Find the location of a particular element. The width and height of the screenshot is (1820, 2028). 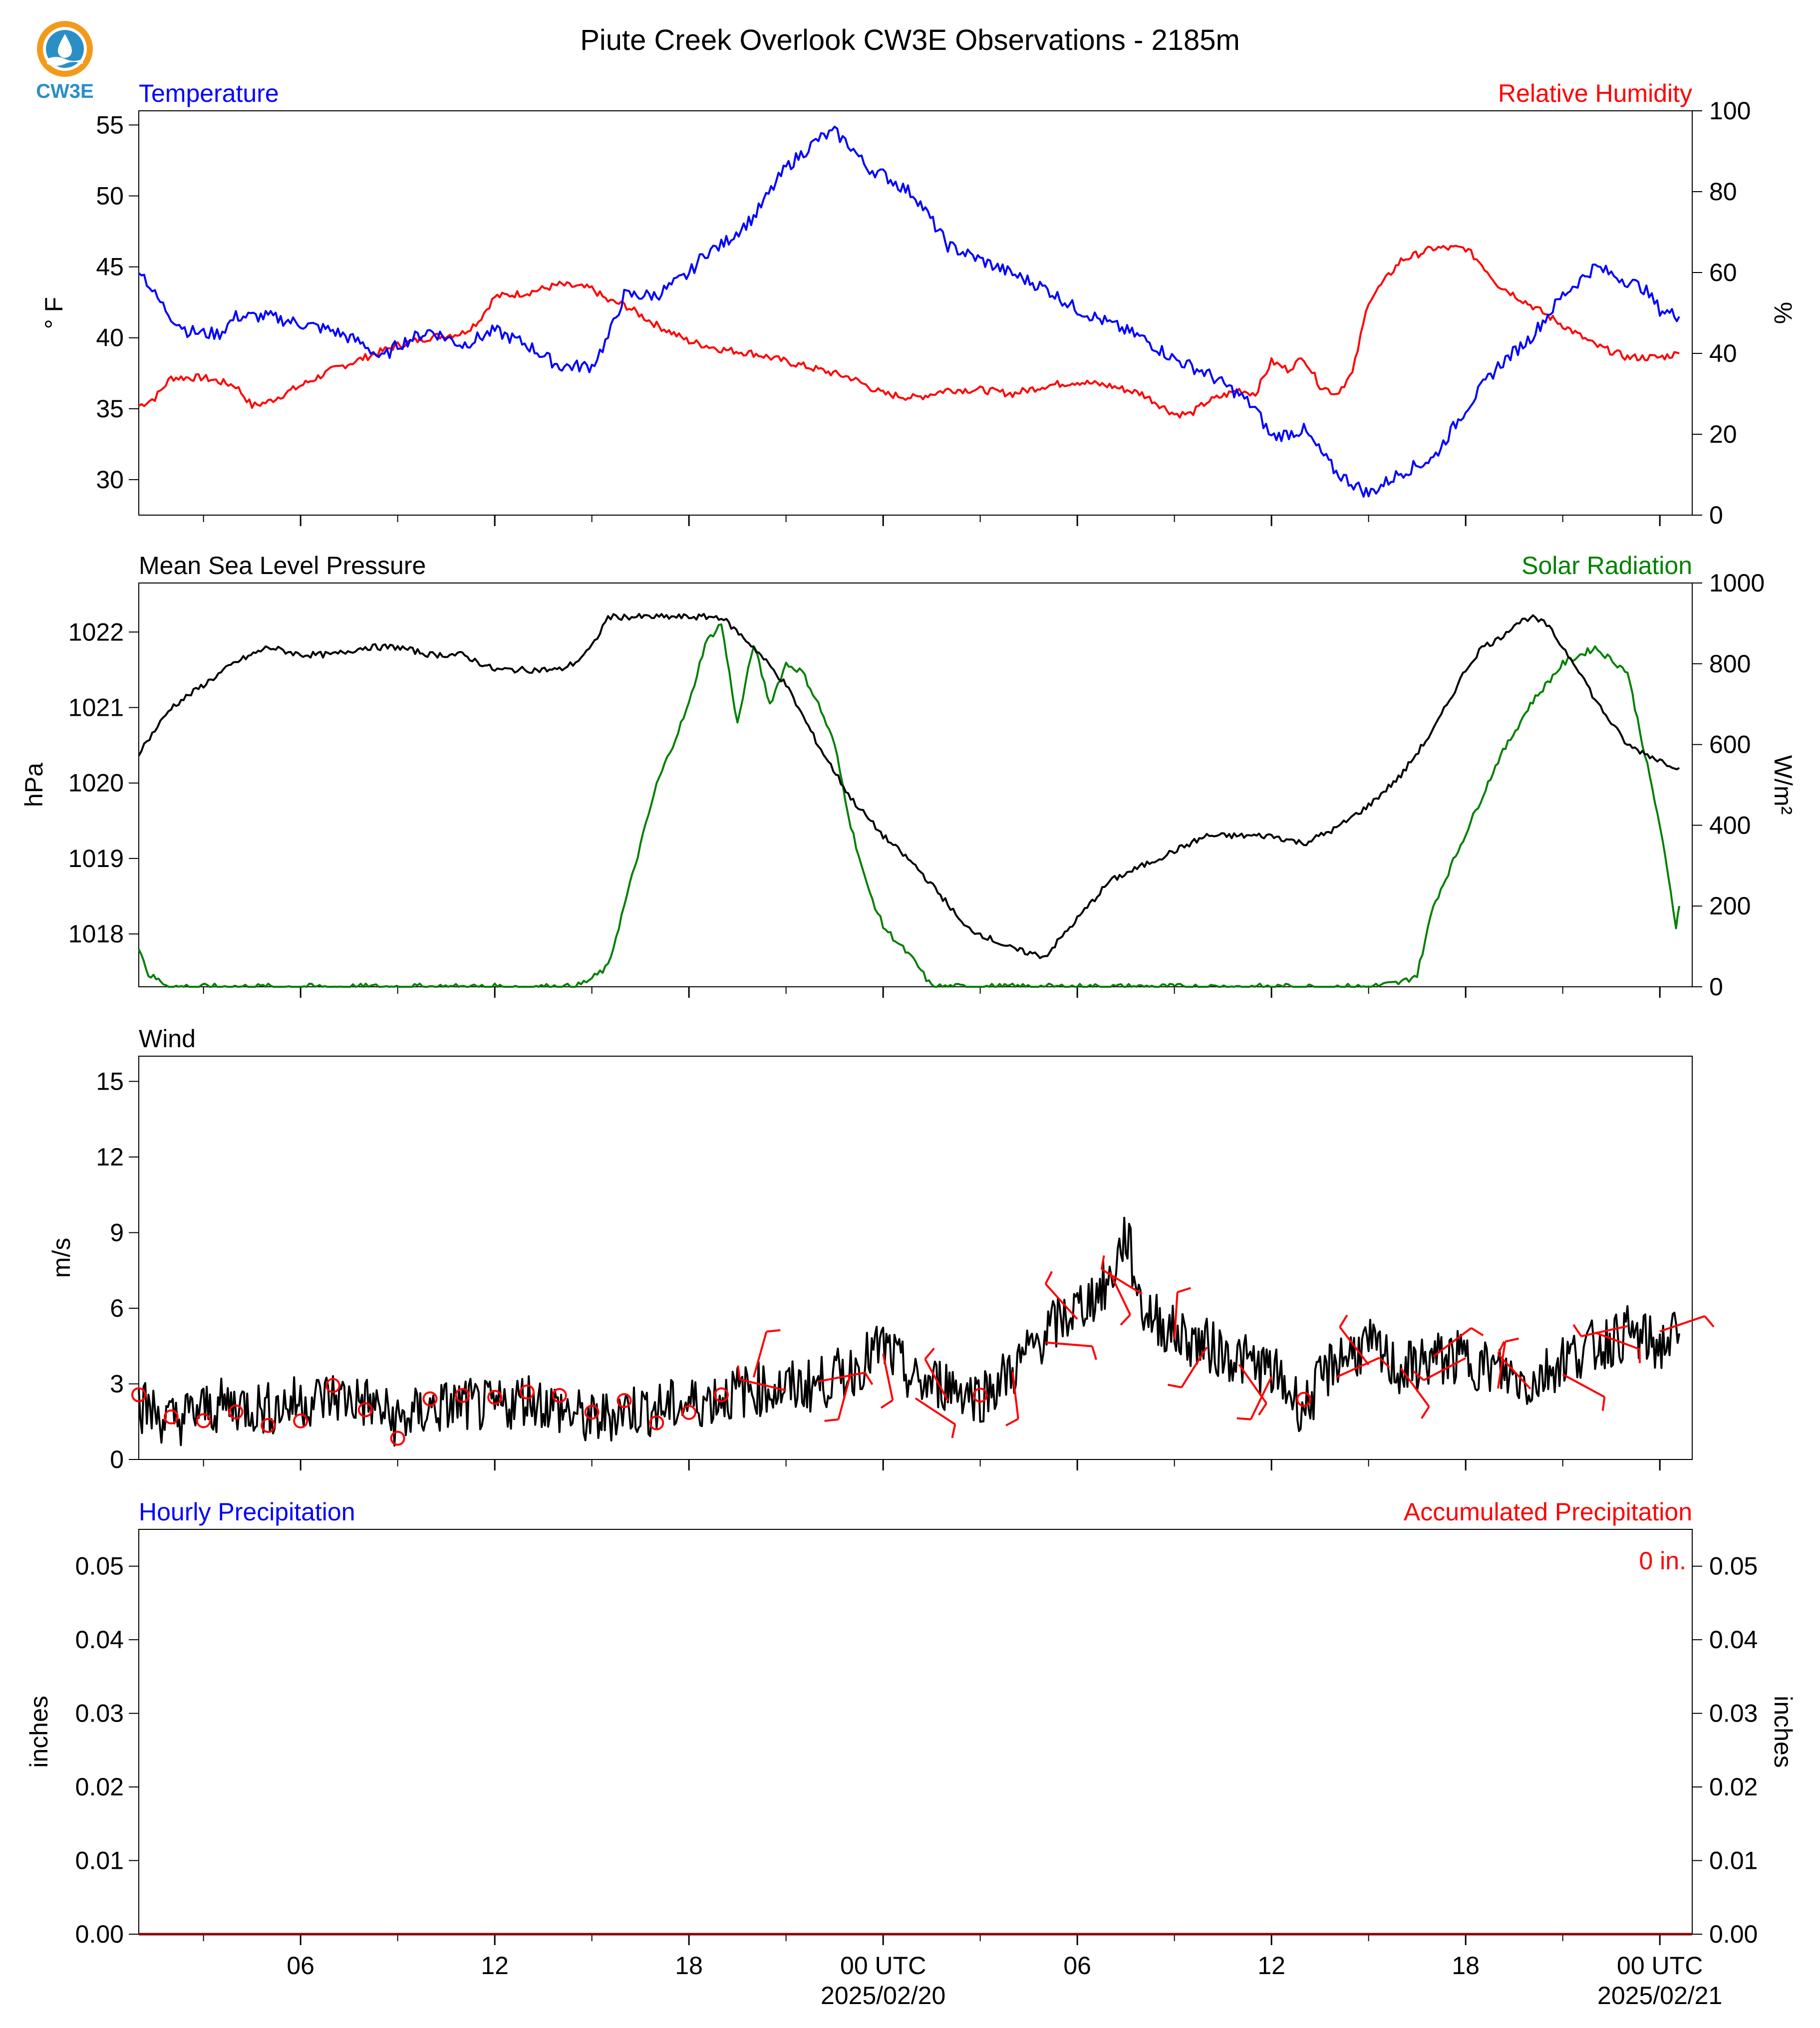

solar-y-tick-label: 0 is located at coordinates (1716, 987).